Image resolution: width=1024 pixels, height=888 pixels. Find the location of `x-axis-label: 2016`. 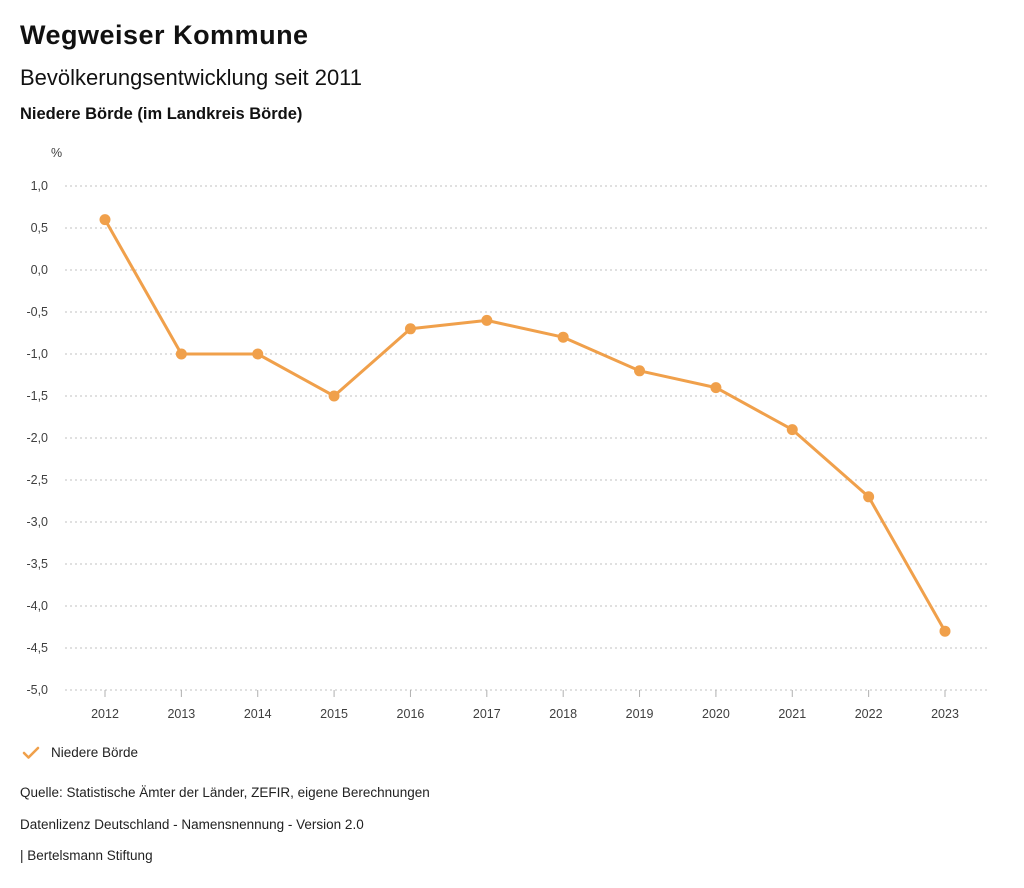

x-axis-label: 2016 is located at coordinates (411, 714).